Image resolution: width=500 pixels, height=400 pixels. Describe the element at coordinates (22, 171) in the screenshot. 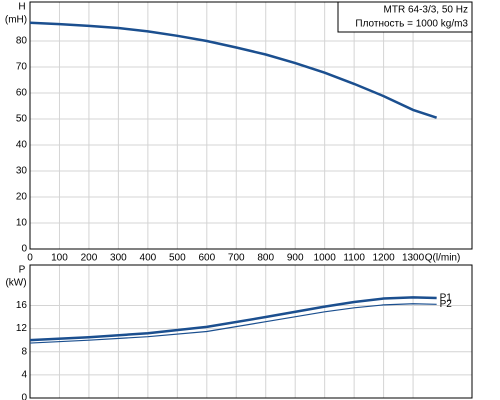

I see `y-tick-label: 30` at that location.